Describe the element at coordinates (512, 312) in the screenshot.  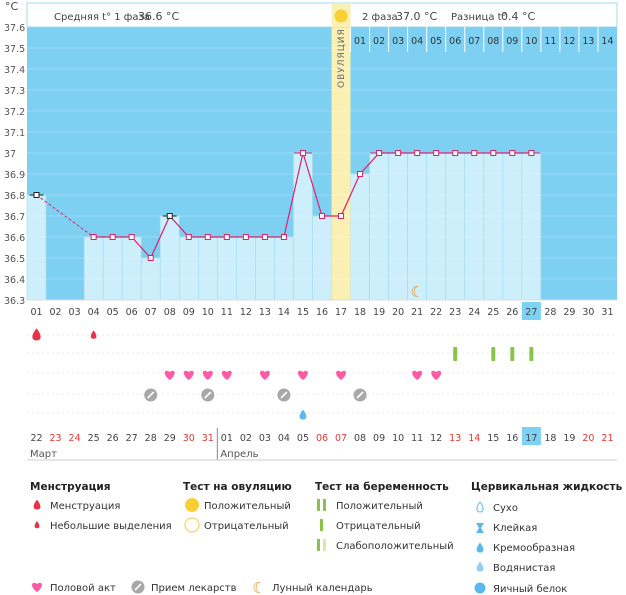
I see `cycle-day-label: 26` at that location.